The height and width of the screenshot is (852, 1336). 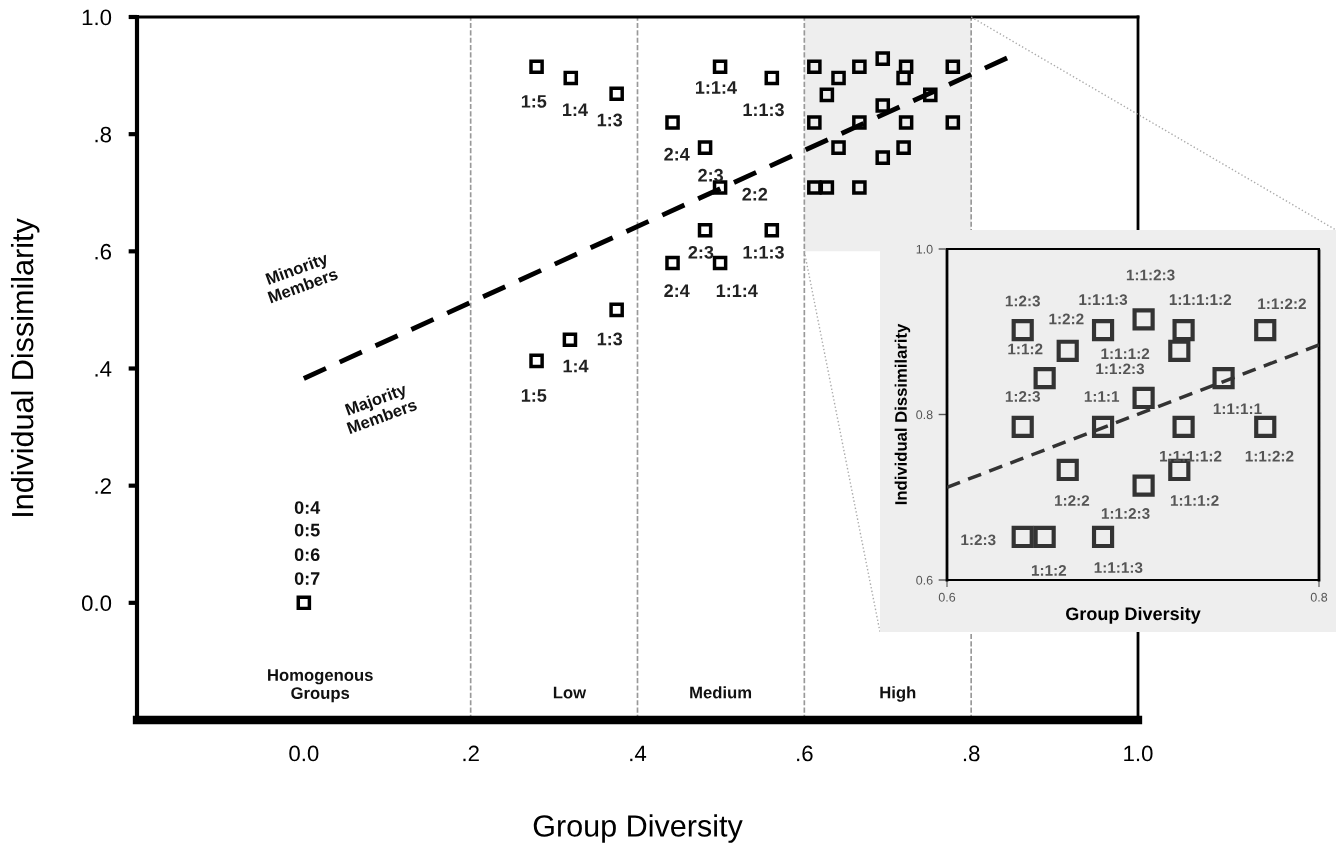 I want to click on y-tick-label: 0.8, so click(x=924, y=415).